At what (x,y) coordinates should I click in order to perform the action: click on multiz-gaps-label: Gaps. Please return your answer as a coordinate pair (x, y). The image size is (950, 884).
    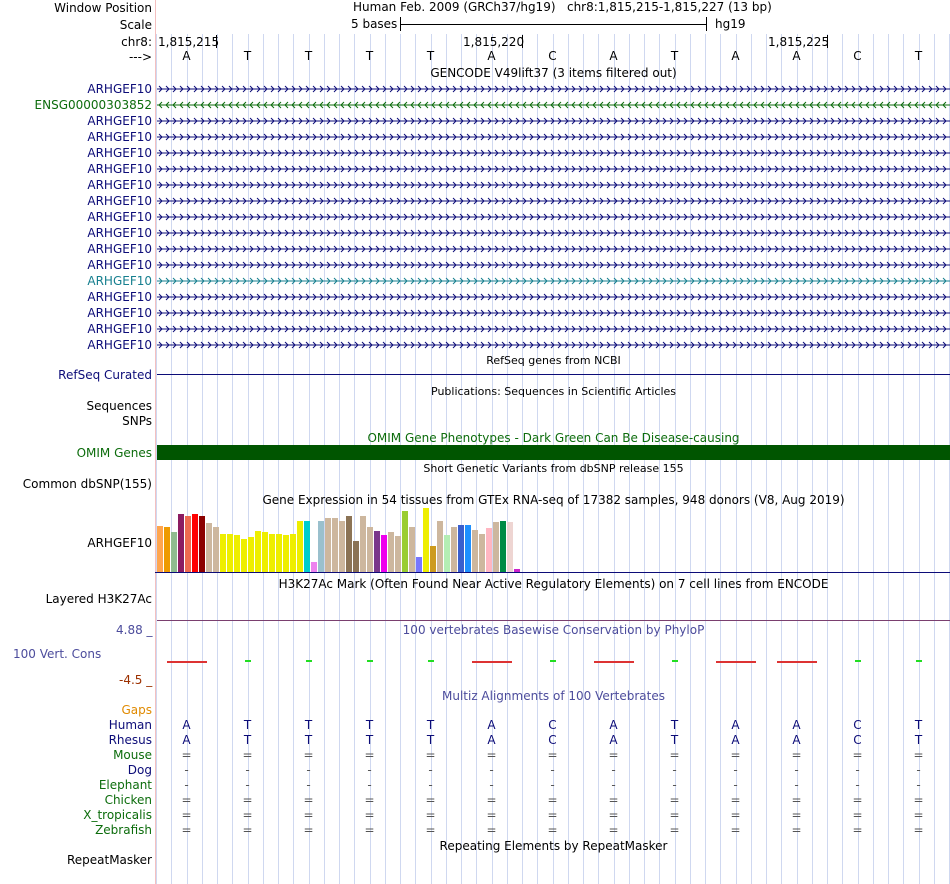
    Looking at the image, I should click on (136, 710).